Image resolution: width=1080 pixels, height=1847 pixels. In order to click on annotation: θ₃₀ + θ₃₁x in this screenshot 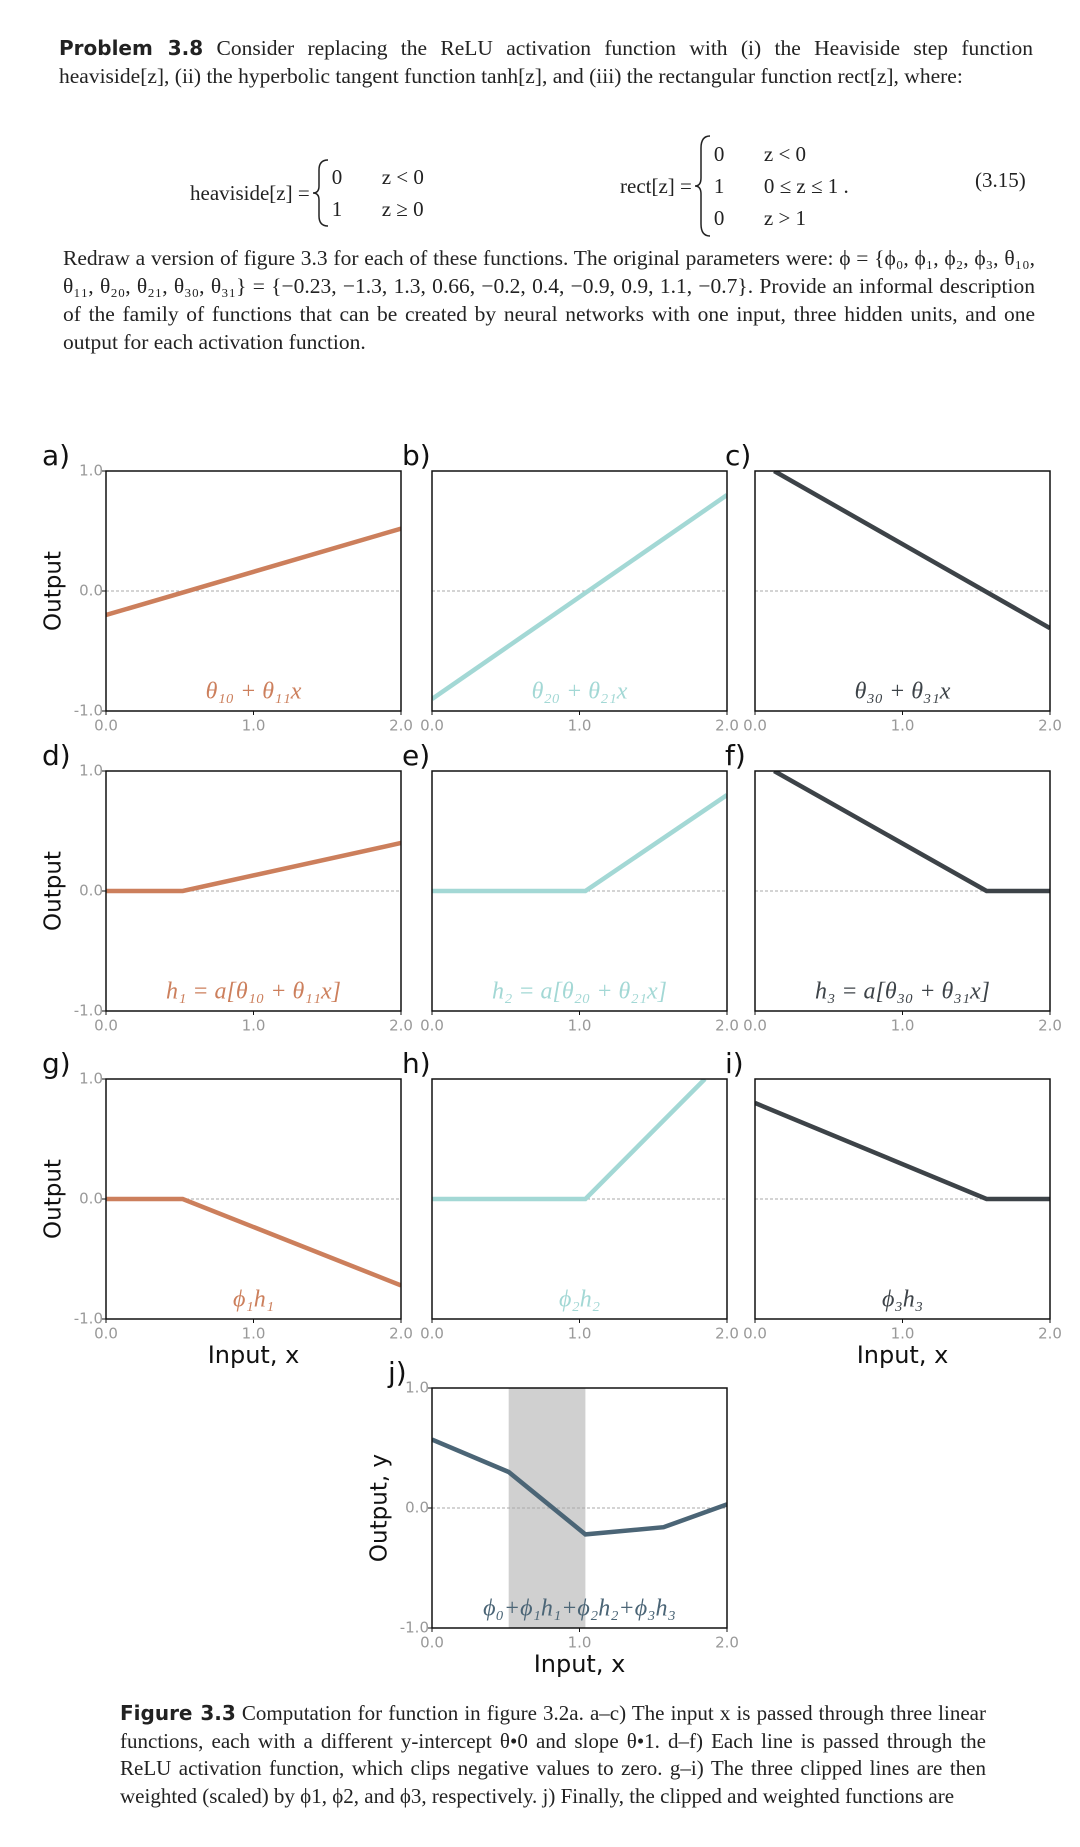, I will do `click(903, 692)`.